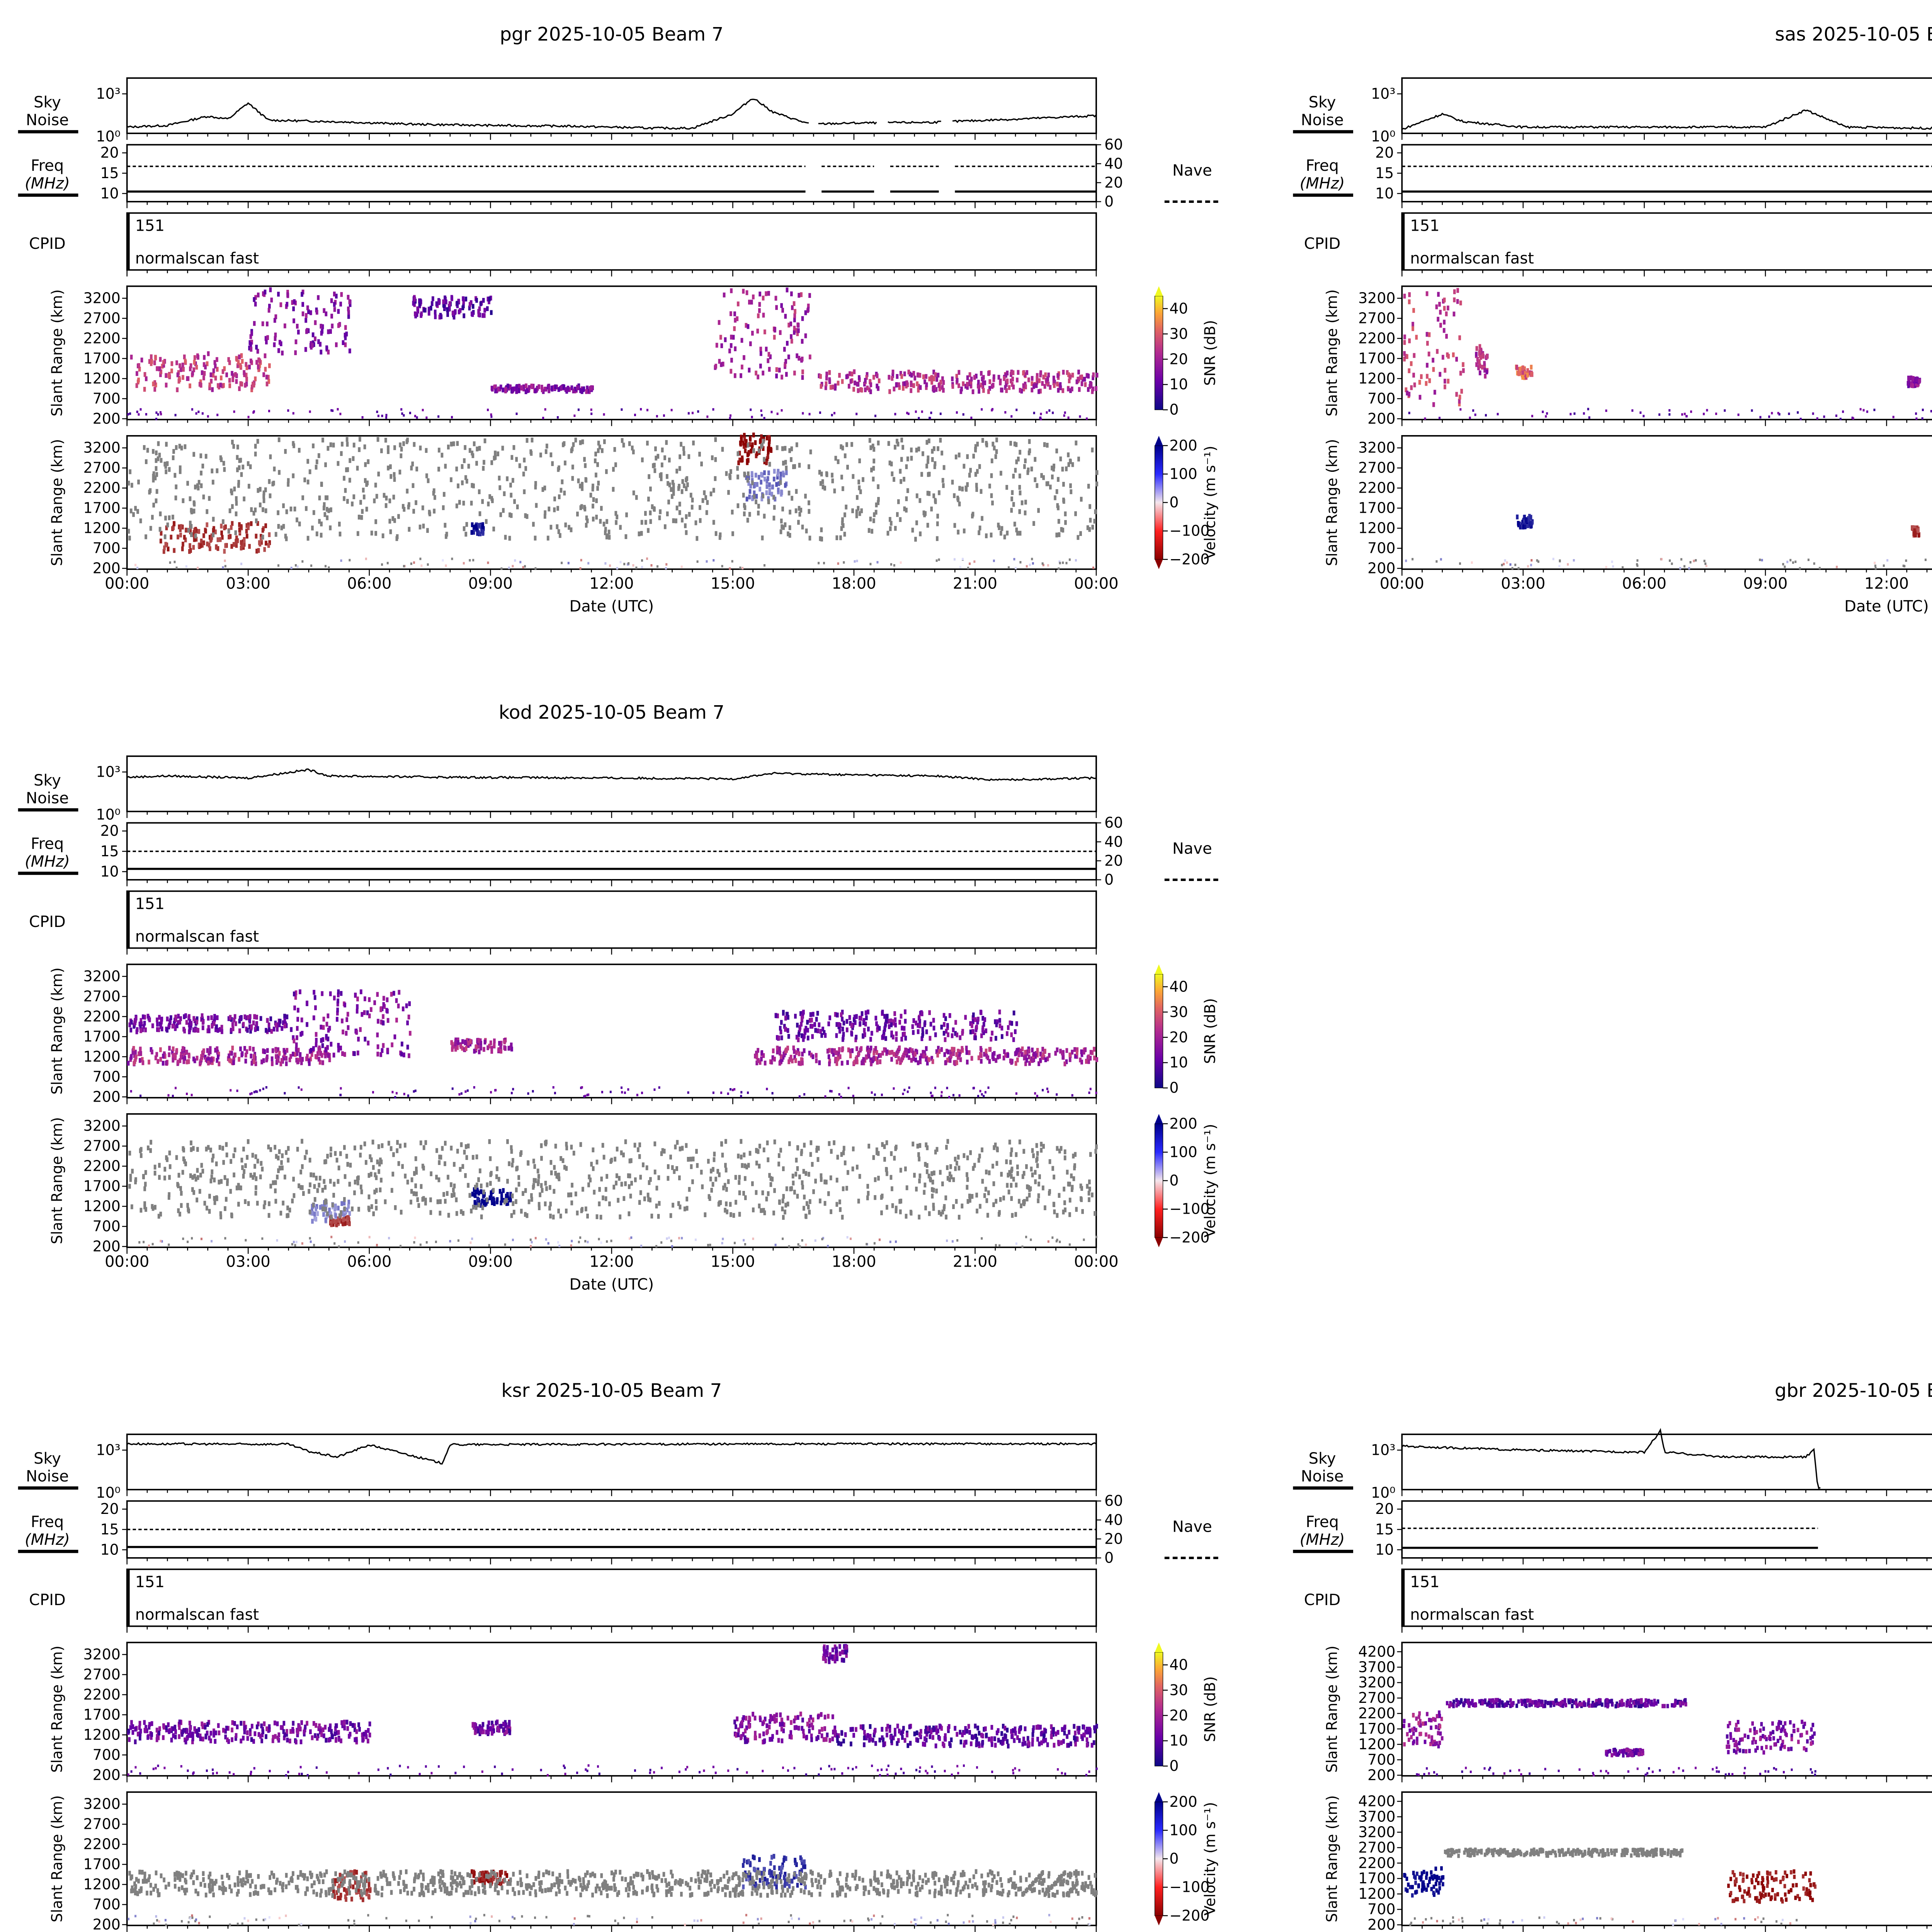 The height and width of the screenshot is (1932, 1932). What do you see at coordinates (1113, 183) in the screenshot?
I see `nave-tick-label: 20` at bounding box center [1113, 183].